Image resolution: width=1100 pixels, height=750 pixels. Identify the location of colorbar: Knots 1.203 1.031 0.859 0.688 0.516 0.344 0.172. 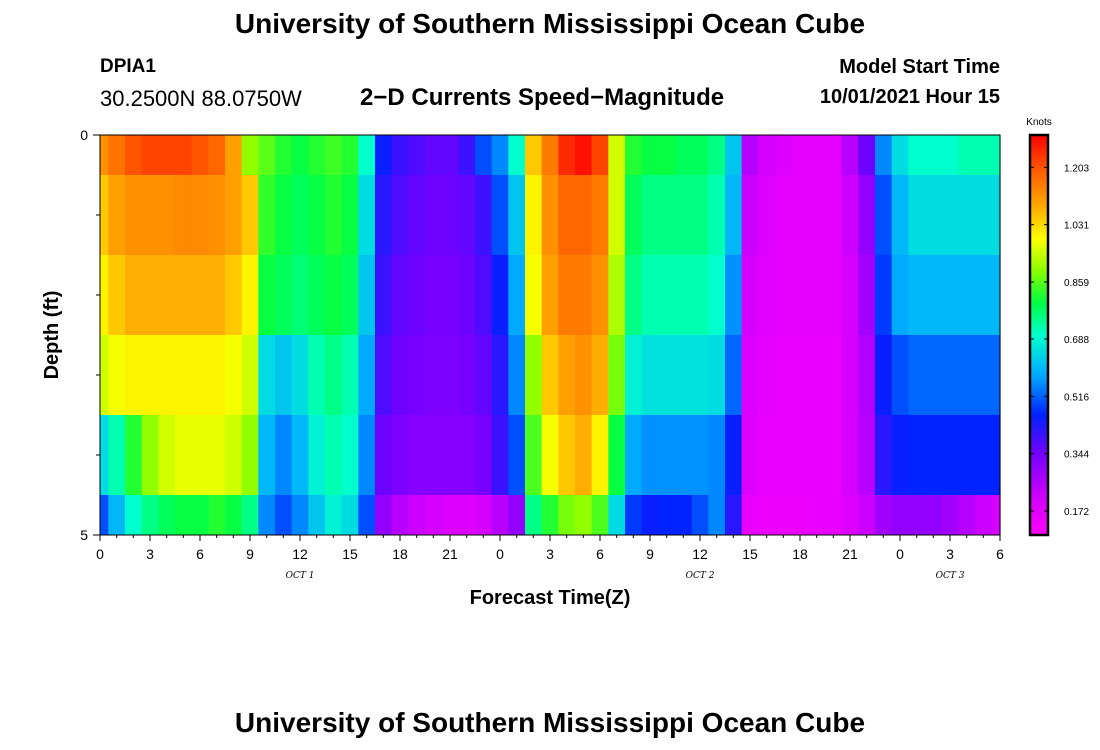
(1057, 327).